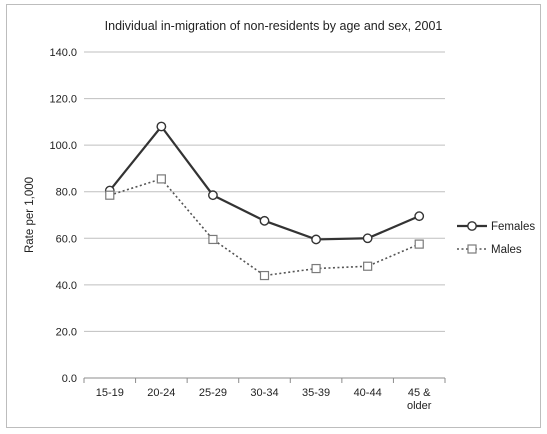 The width and height of the screenshot is (547, 434). Describe the element at coordinates (63, 53) in the screenshot. I see `y-tick-label: 140.0` at that location.